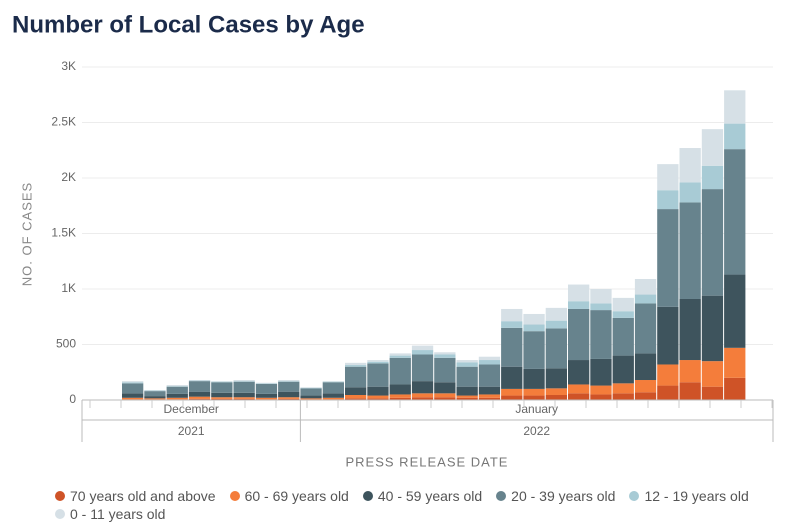 The image size is (785, 531). I want to click on legend-label: 0 - 11 years old, so click(118, 514).